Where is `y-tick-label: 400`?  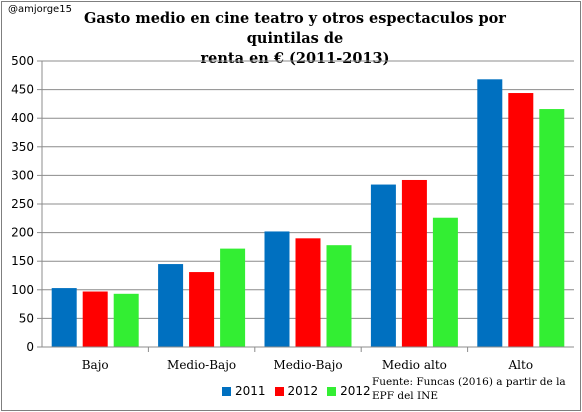
y-tick-label: 400 is located at coordinates (22, 118).